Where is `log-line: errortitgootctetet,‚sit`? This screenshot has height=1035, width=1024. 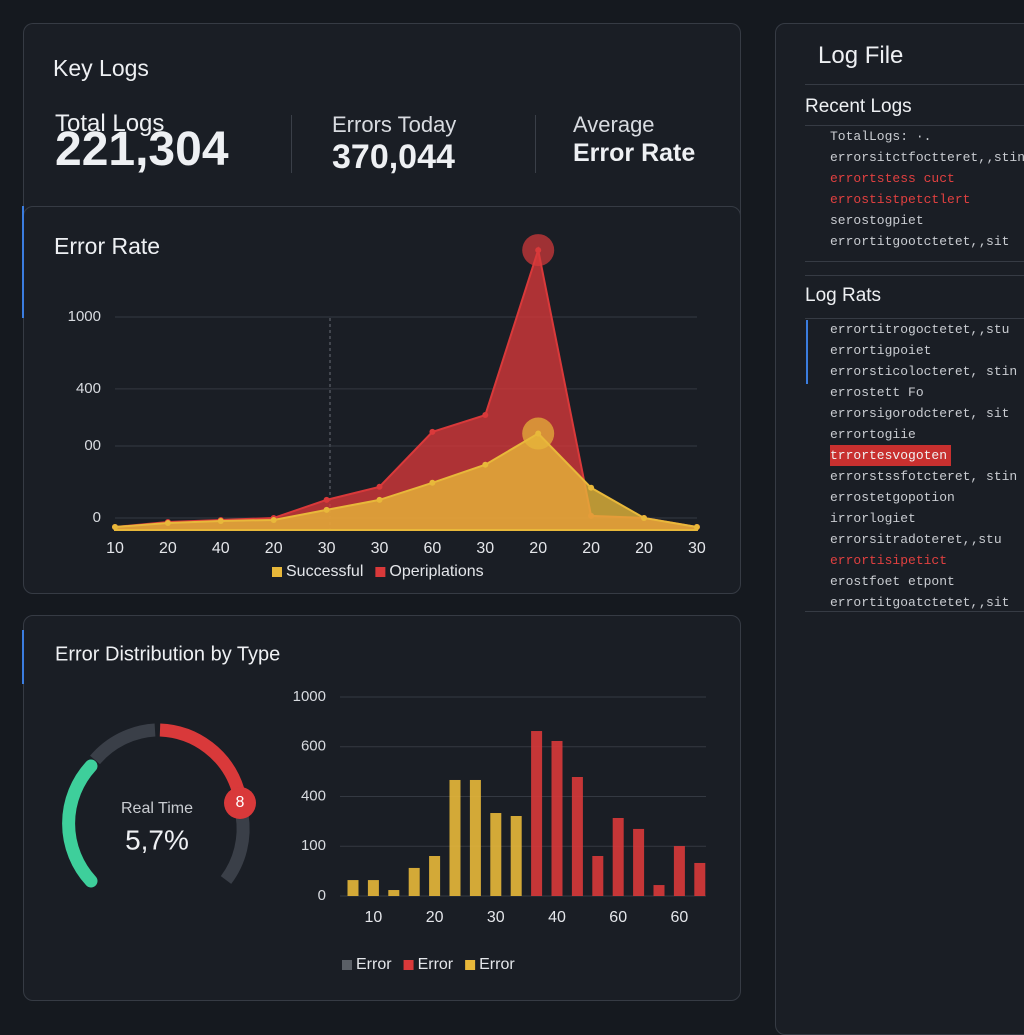
log-line: errortitgootctetet,‚sit is located at coordinates (920, 241).